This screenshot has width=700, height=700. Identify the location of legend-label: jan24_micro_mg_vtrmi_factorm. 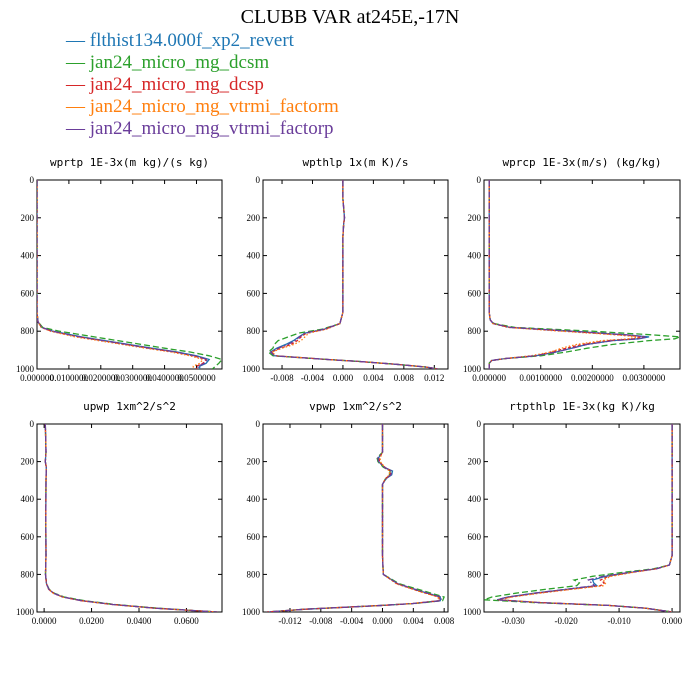
(214, 106).